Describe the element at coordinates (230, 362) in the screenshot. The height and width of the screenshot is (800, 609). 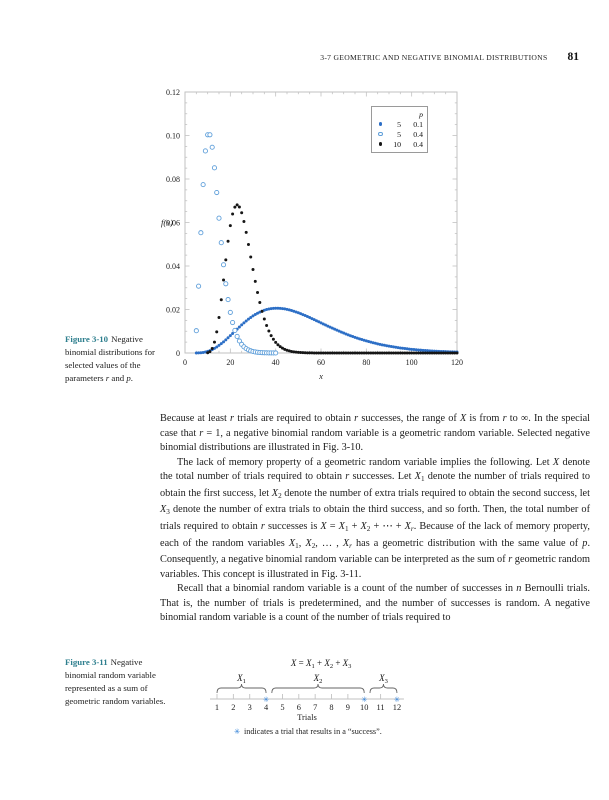
I see `x-tick-label: 20` at that location.